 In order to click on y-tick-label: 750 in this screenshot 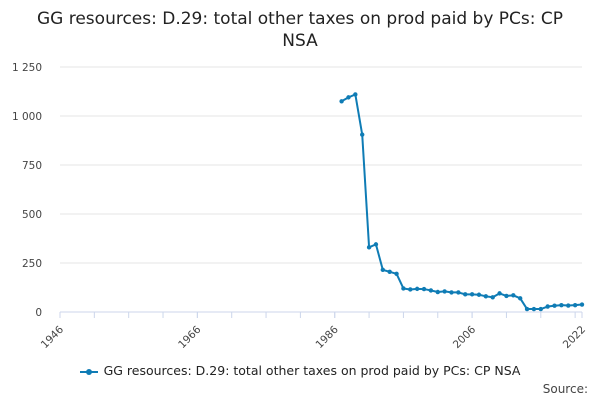, I will do `click(32, 166)`.